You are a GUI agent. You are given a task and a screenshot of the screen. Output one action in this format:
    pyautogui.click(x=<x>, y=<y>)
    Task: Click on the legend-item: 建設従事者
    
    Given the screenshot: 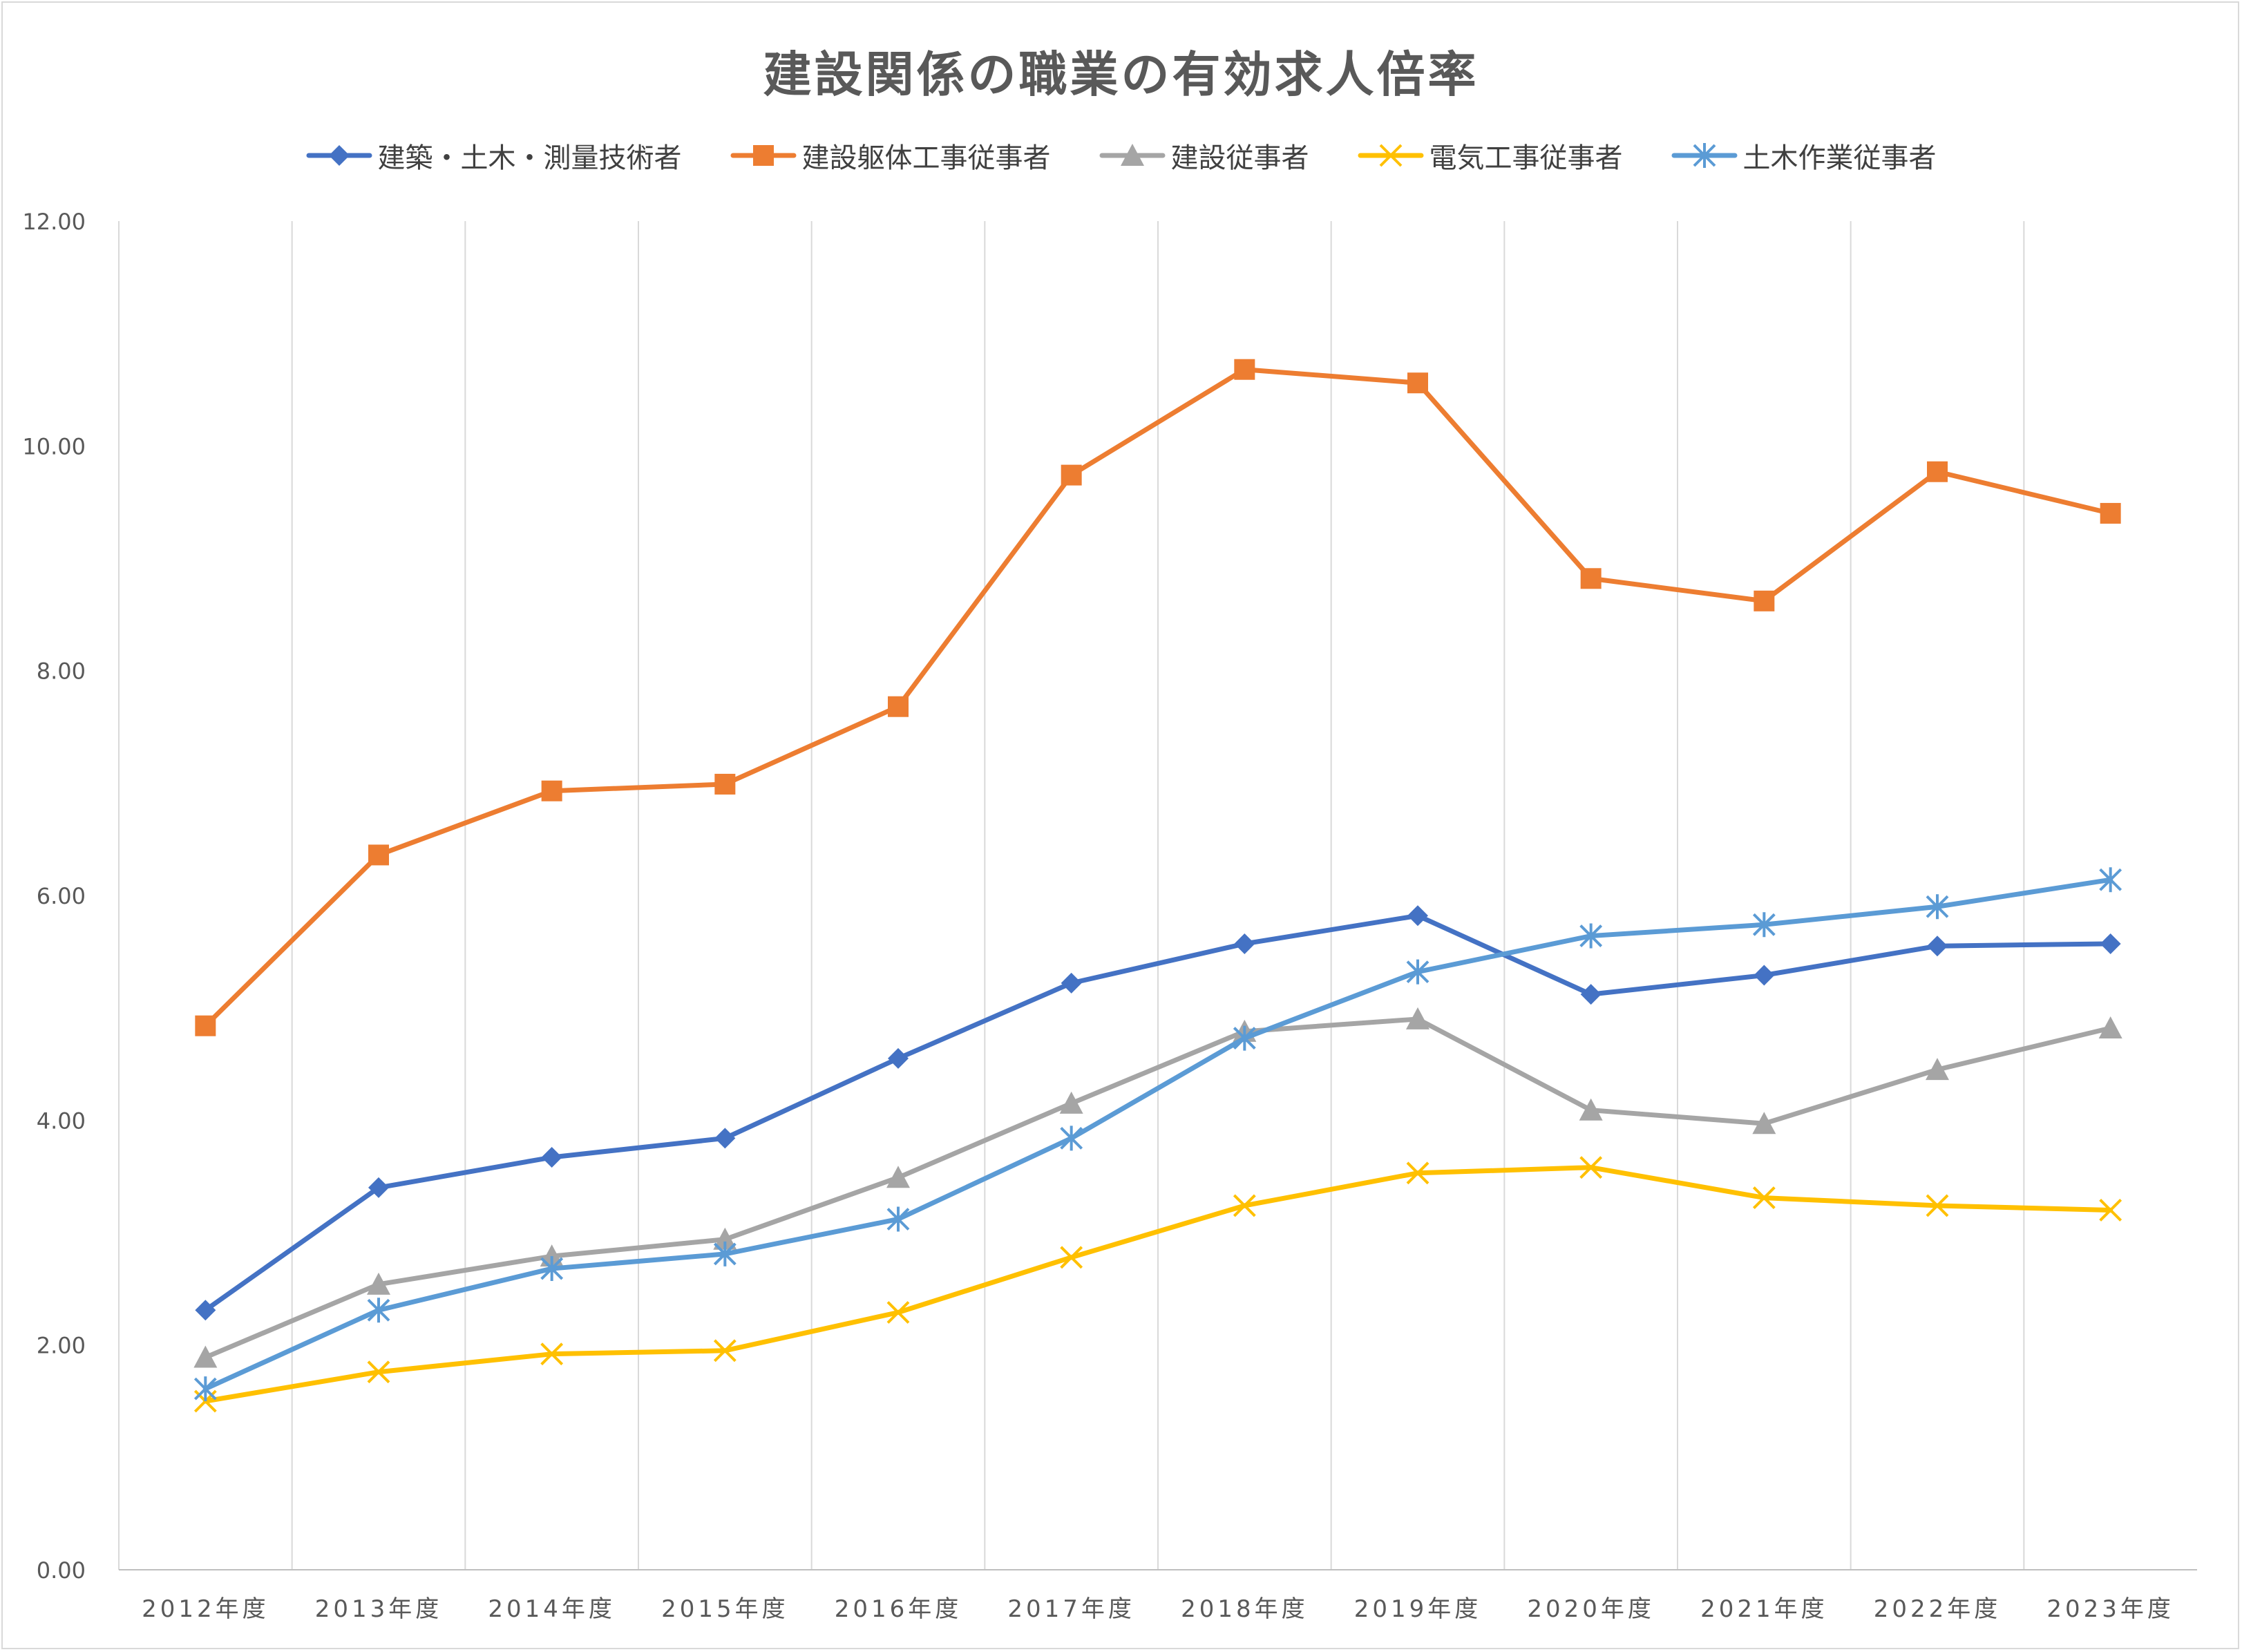 What is the action you would take?
    pyautogui.click(x=1204, y=155)
    